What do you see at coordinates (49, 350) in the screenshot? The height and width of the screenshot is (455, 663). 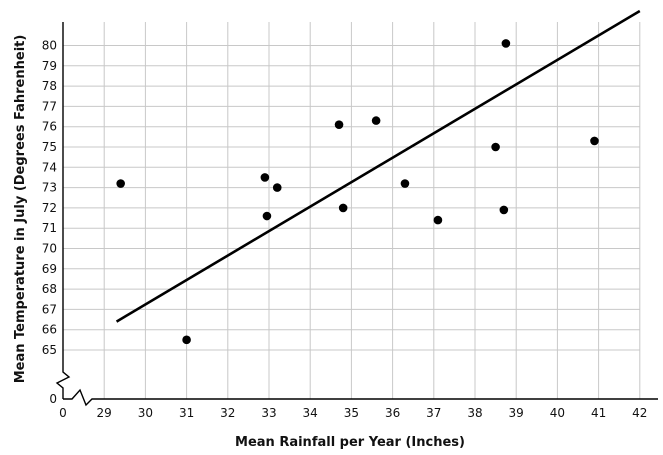 I see `y-tick-label: 65` at bounding box center [49, 350].